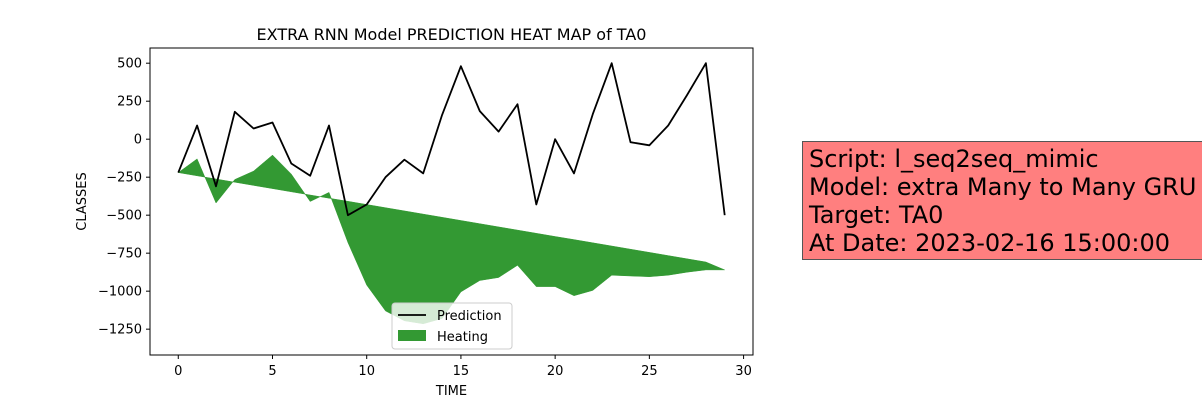 The width and height of the screenshot is (1202, 400). I want to click on x-tick-label: 15, so click(461, 371).